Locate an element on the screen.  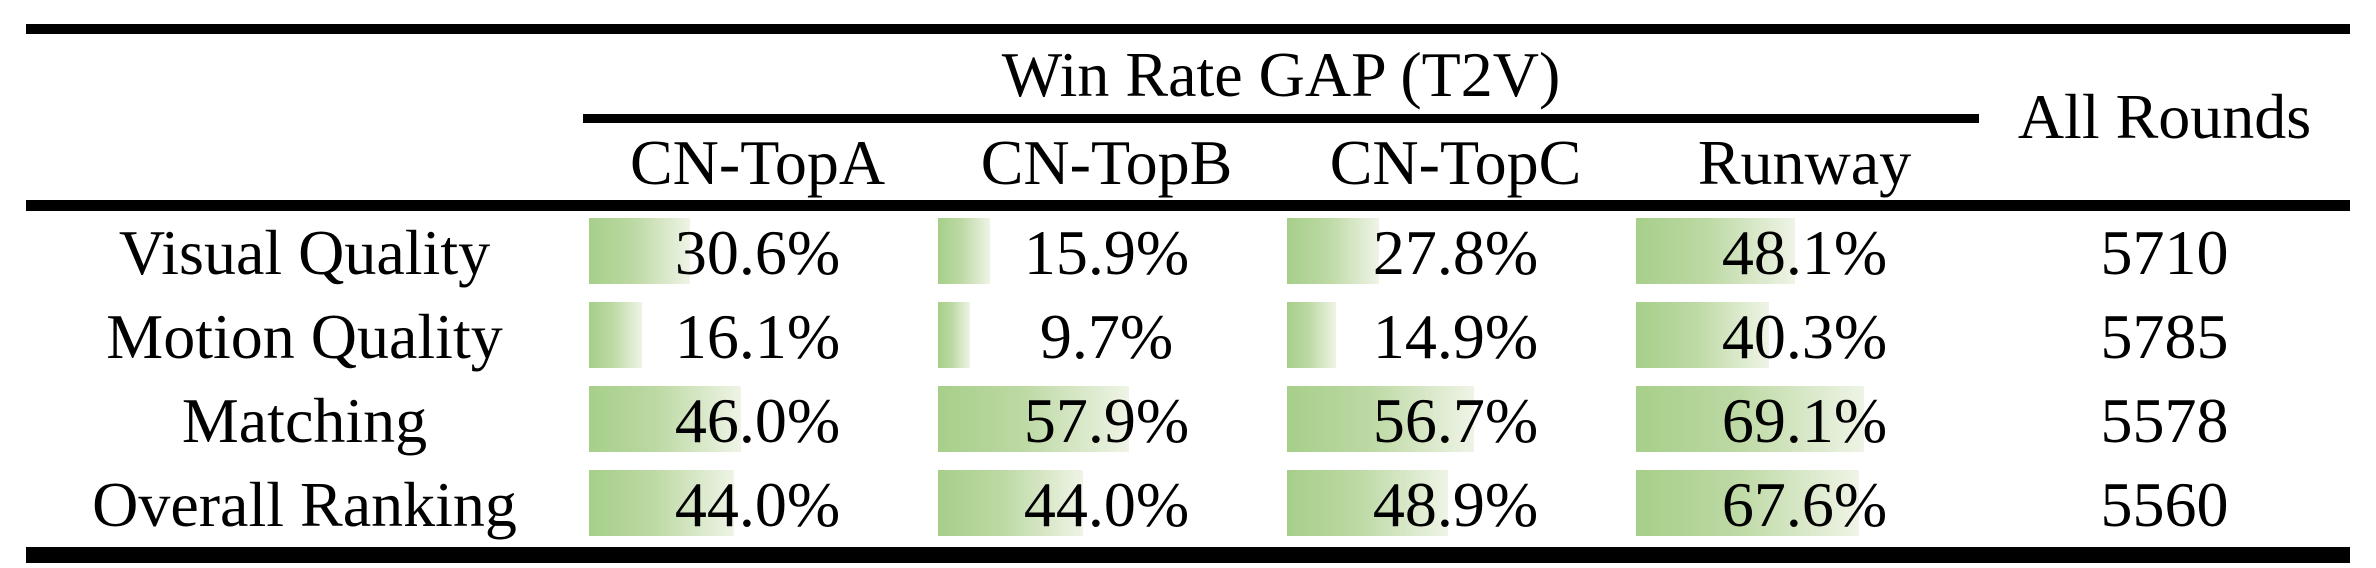
row-label: Motion Quality is located at coordinates (304, 336).